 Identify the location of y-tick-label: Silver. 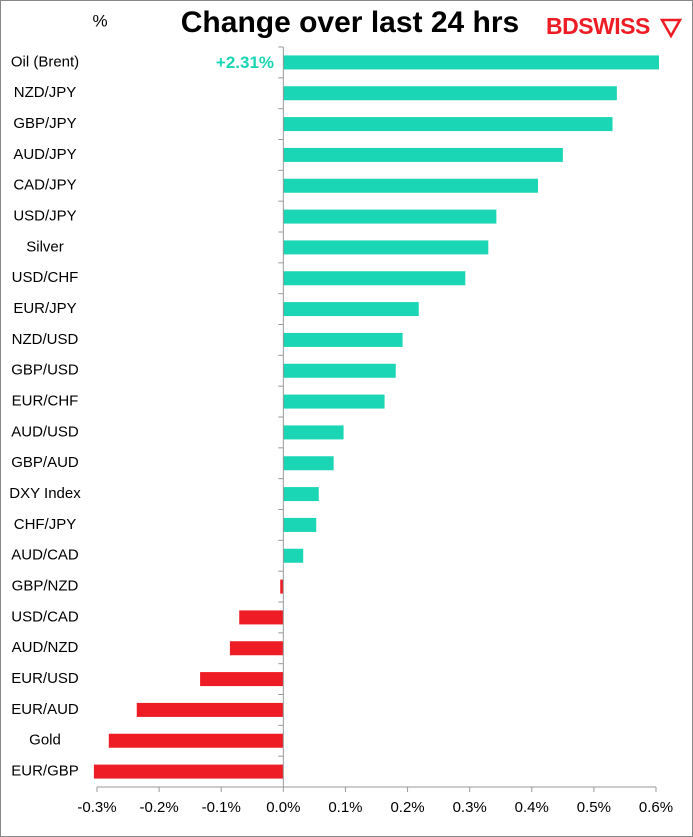
(45, 246).